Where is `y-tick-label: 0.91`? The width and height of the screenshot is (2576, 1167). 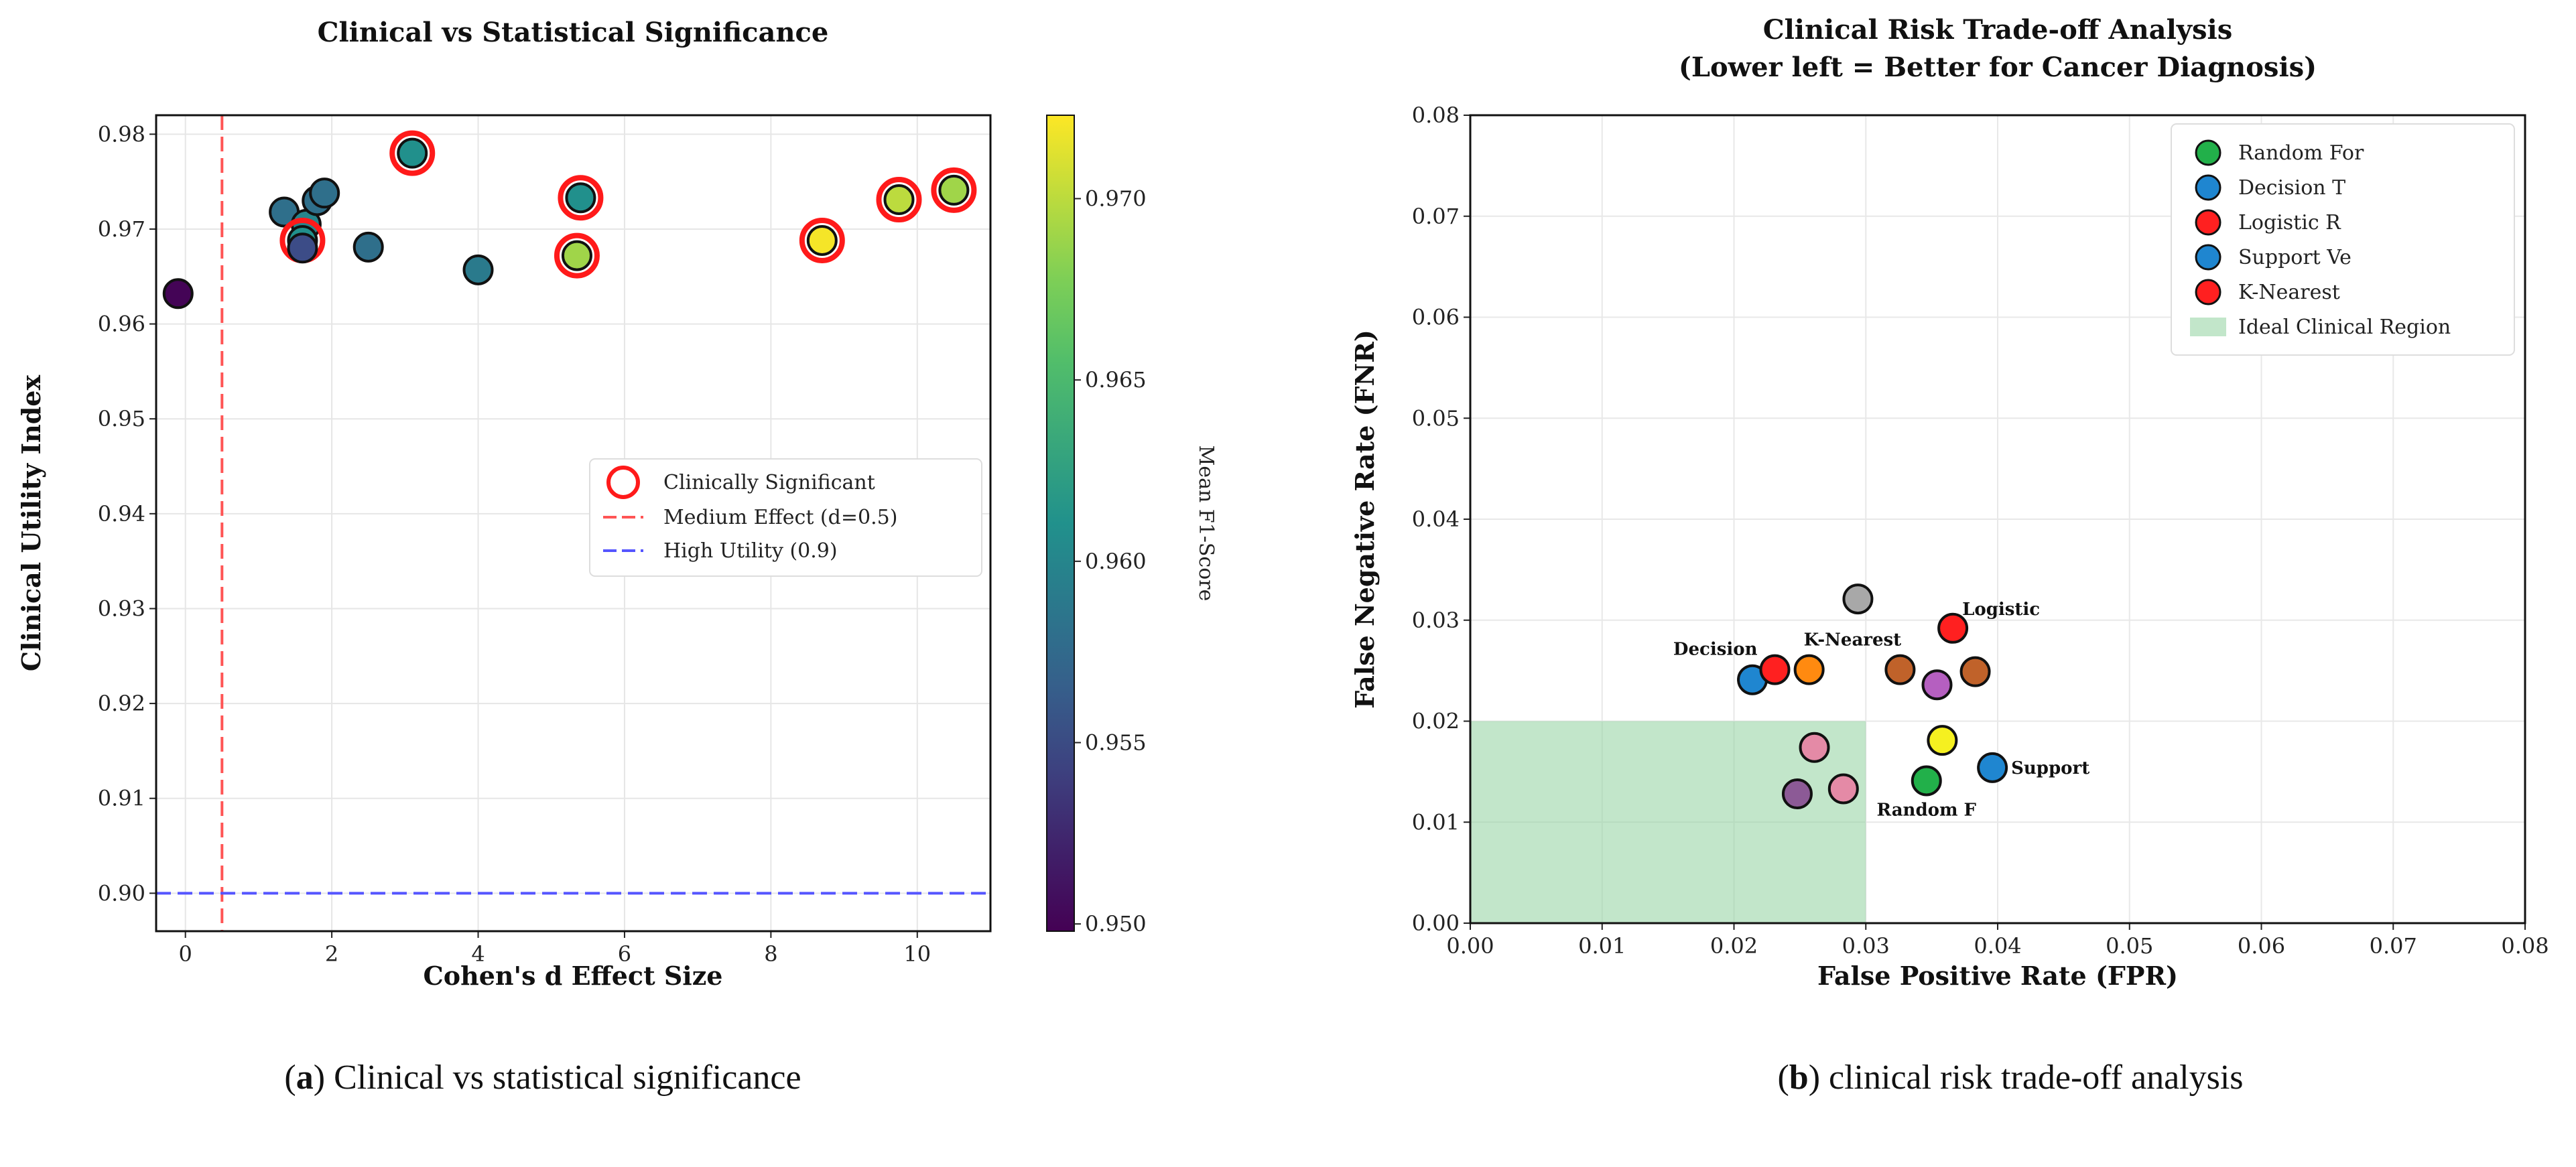 y-tick-label: 0.91 is located at coordinates (121, 798).